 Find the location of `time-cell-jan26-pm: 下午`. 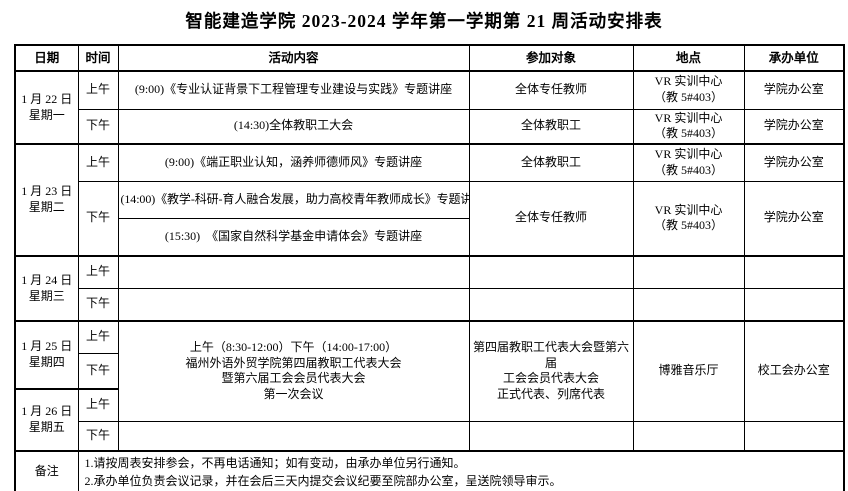

time-cell-jan26-pm: 下午 is located at coordinates (98, 436).